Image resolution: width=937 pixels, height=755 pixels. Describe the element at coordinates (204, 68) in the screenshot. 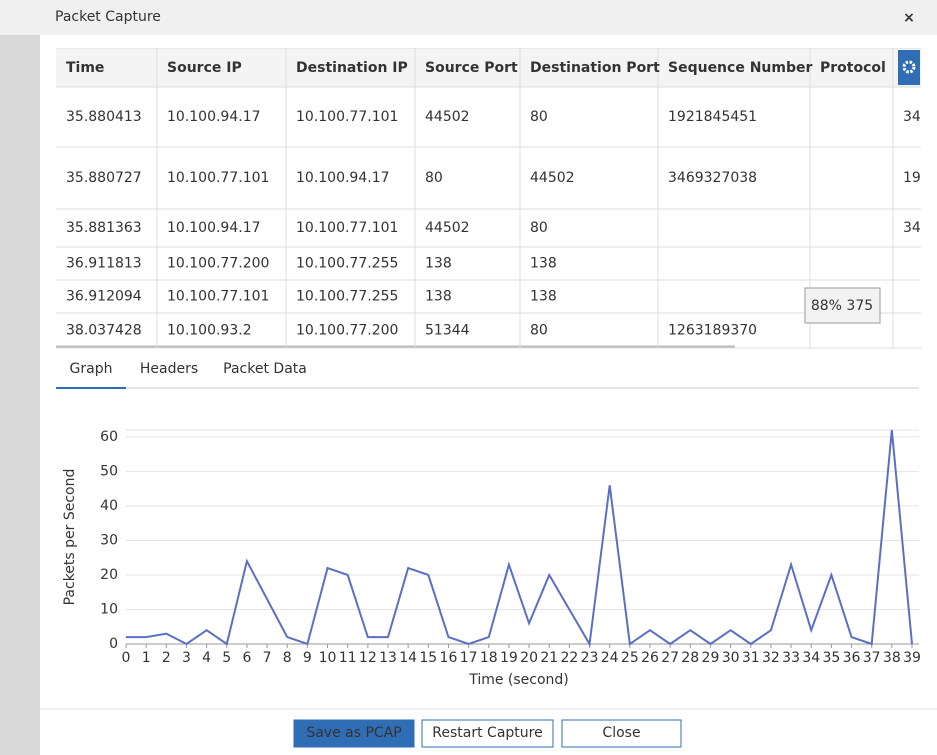

I see `column-header: Source IP` at that location.